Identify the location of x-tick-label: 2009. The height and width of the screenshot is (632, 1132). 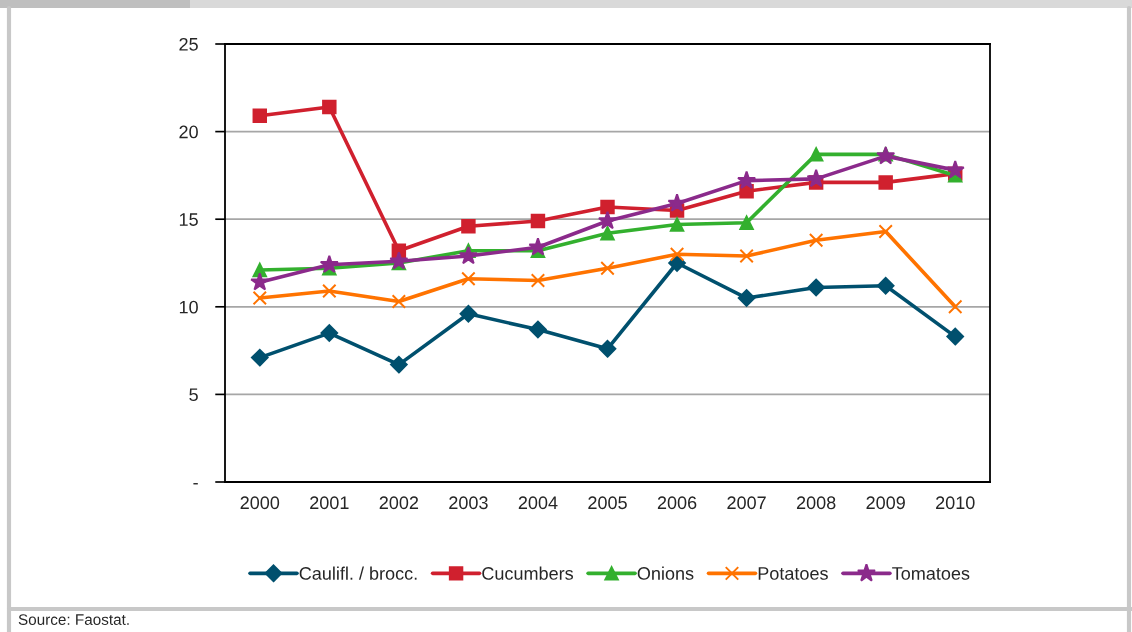
(885, 503).